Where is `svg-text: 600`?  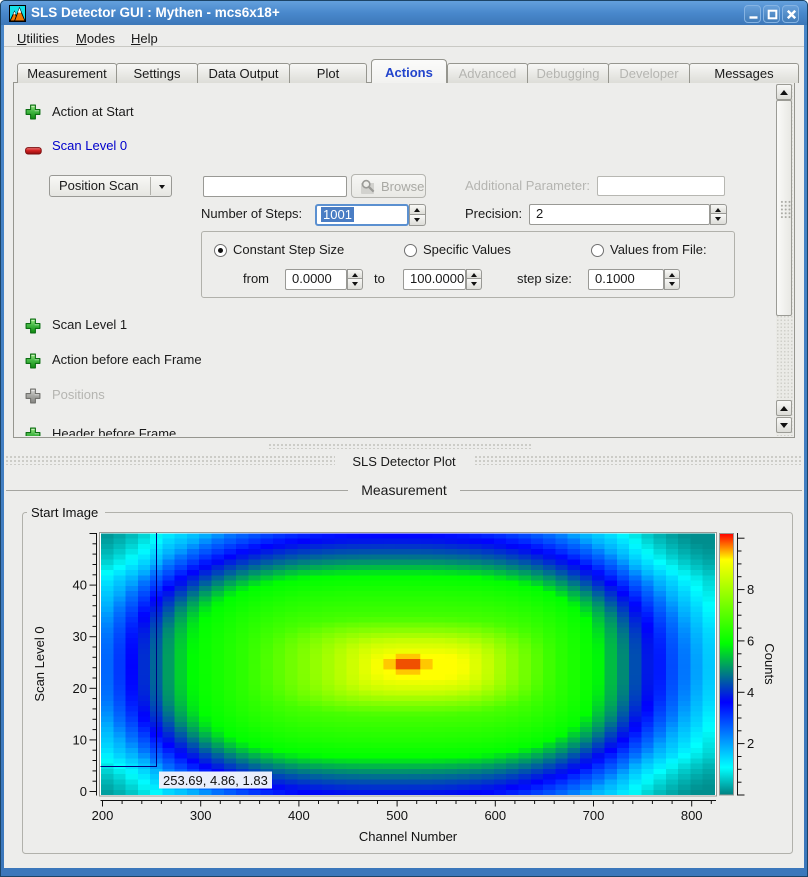 svg-text: 600 is located at coordinates (495, 815).